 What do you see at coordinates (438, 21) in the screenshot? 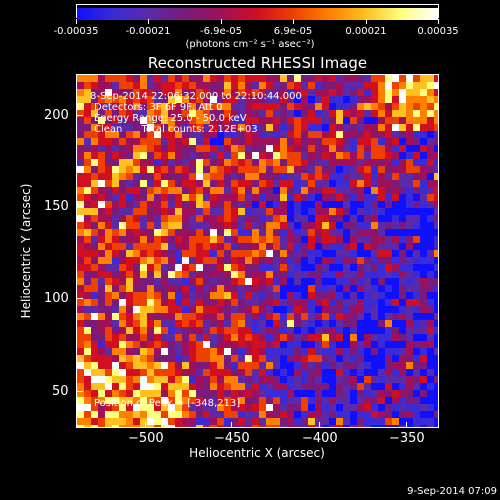
I see `colorbar-tick` at bounding box center [438, 21].